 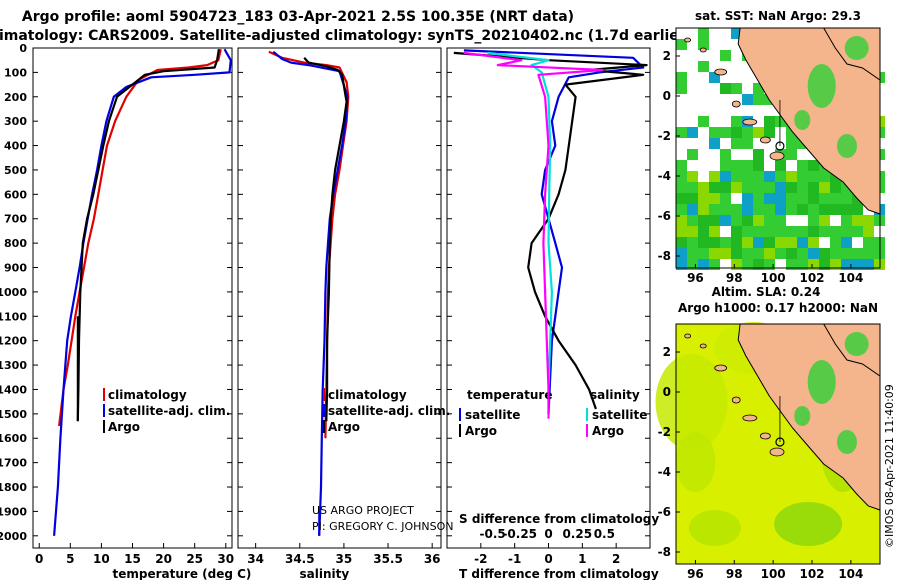 I want to click on x-tick-label: 5, so click(x=70, y=559).